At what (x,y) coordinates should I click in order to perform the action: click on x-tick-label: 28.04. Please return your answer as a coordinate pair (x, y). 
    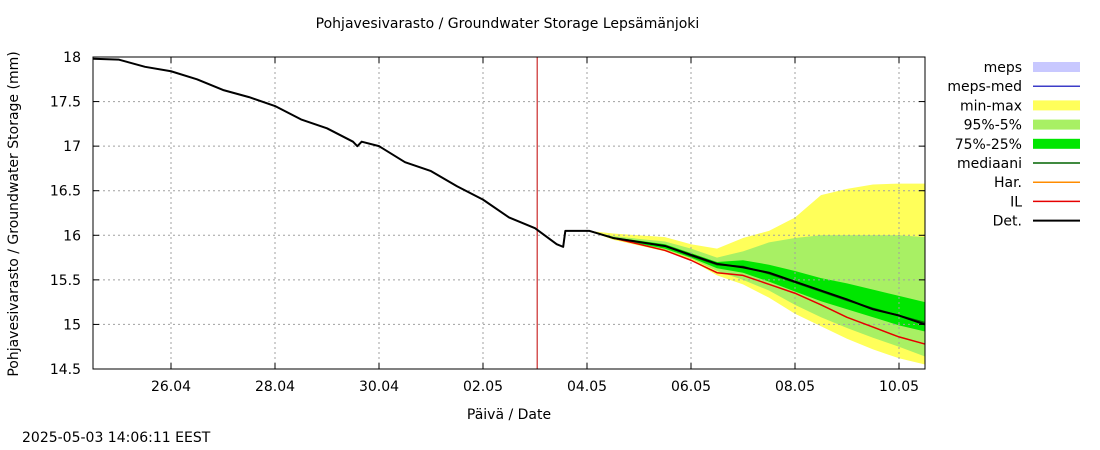
    Looking at the image, I should click on (275, 387).